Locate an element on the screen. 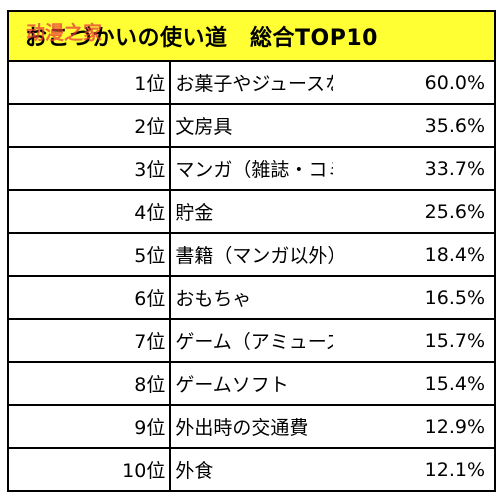 This screenshot has width=504, height=500. rank-cell: 4位 is located at coordinates (89, 211).